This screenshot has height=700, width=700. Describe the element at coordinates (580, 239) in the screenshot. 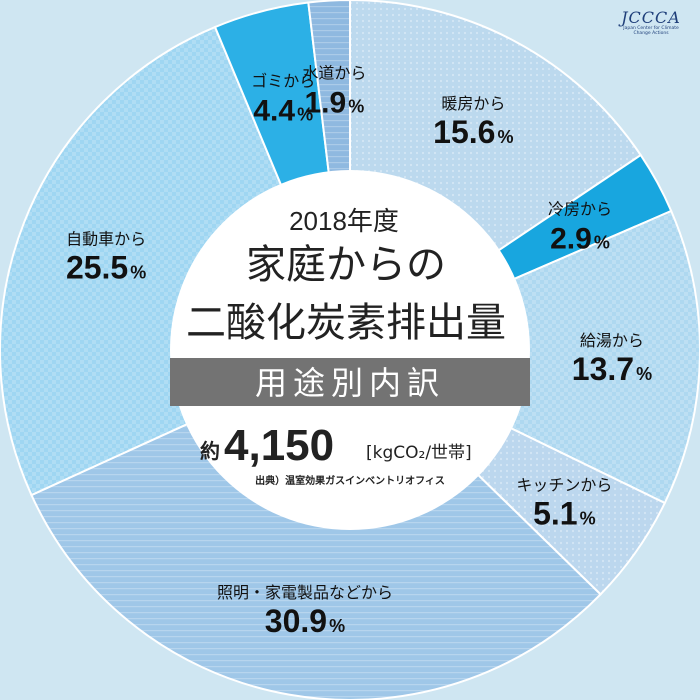

I see `slice-value-label: 2.9%` at that location.